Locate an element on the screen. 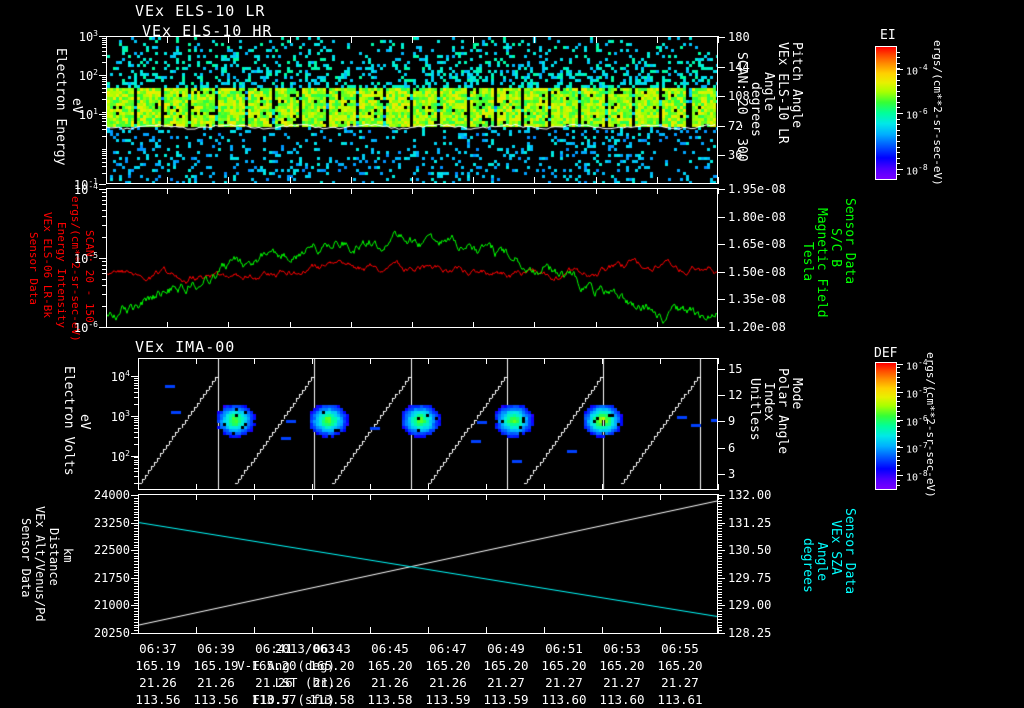 This screenshot has width=1024, height=708. panel1-colorbar-tick is located at coordinates (900, 69).